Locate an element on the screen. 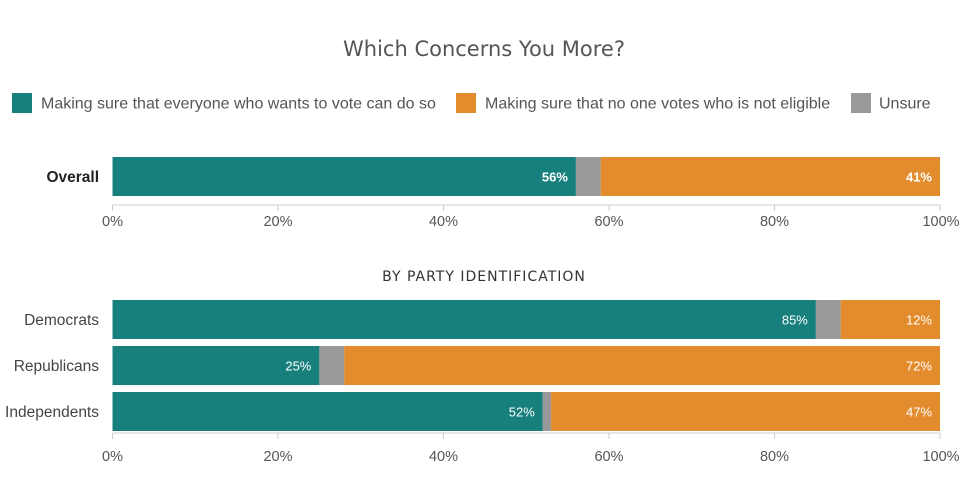 The image size is (975, 488). category-label-republicans: Republicans is located at coordinates (57, 366).